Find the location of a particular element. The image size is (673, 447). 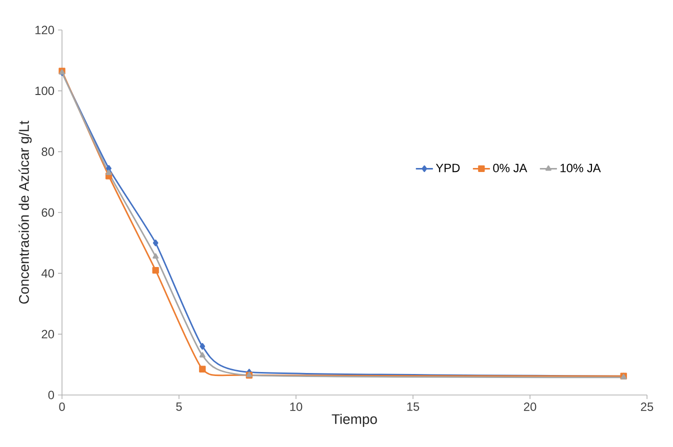

x-axis-title: Tiempo is located at coordinates (354, 420).